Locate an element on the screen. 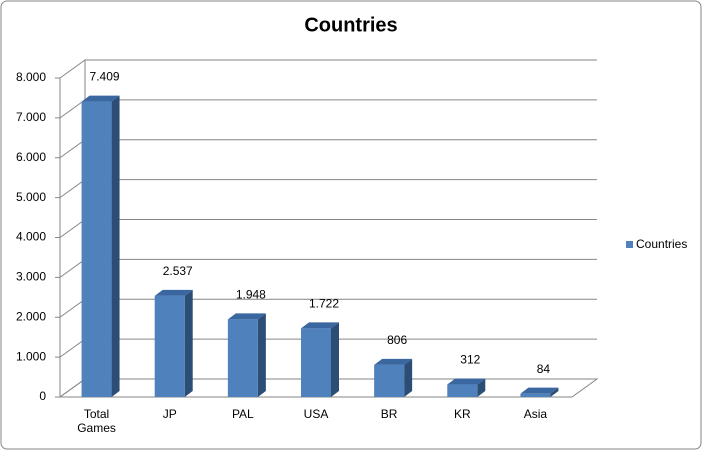 This screenshot has width=703, height=451. value-label: 1.722 is located at coordinates (324, 304).